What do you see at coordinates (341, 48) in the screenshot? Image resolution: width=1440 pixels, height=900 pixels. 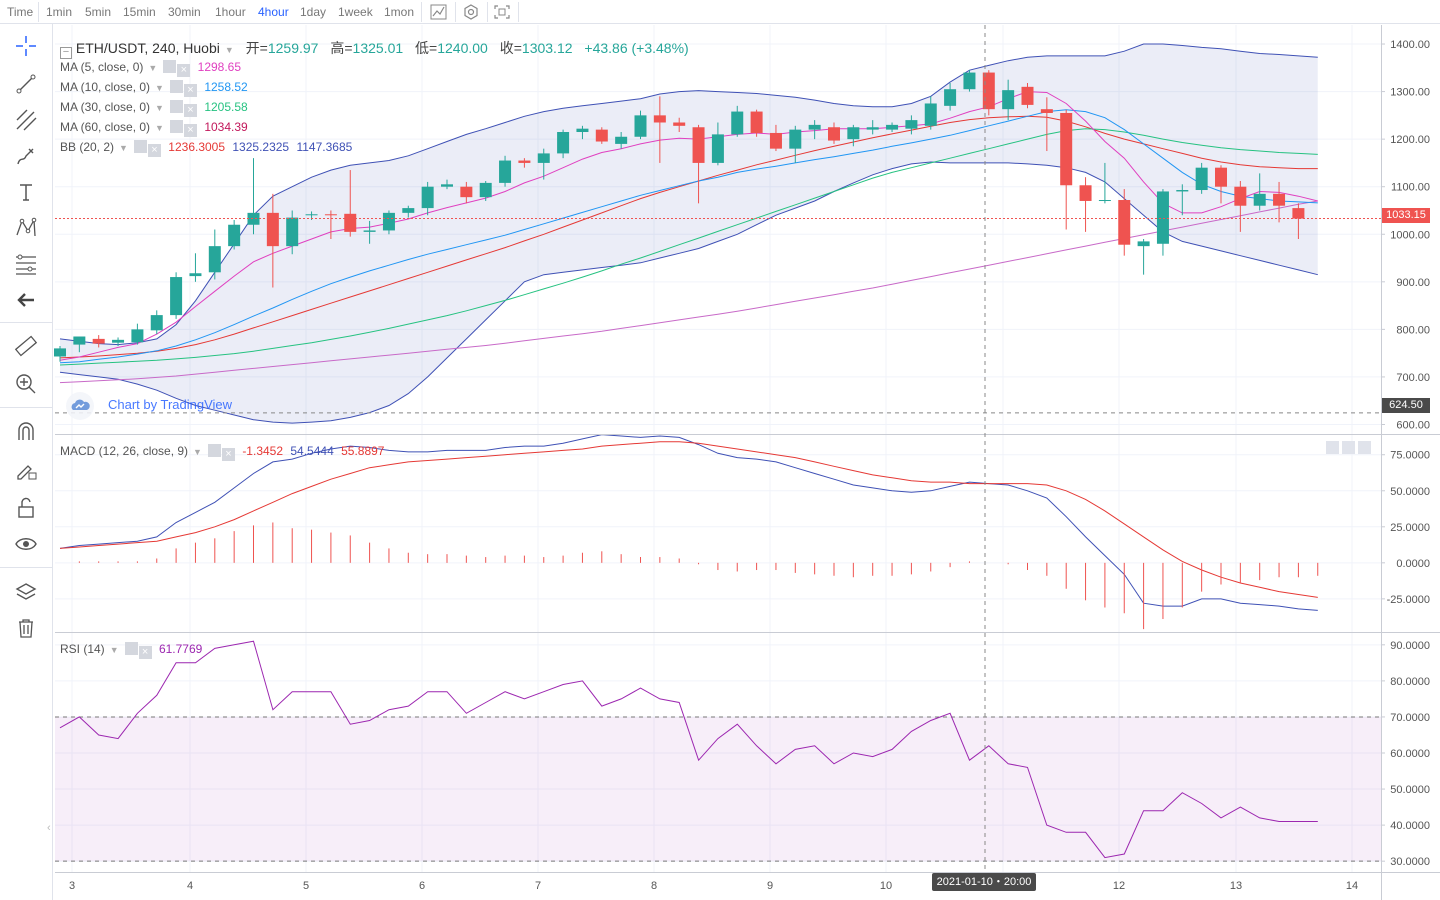 I see `high-label: 高=` at bounding box center [341, 48].